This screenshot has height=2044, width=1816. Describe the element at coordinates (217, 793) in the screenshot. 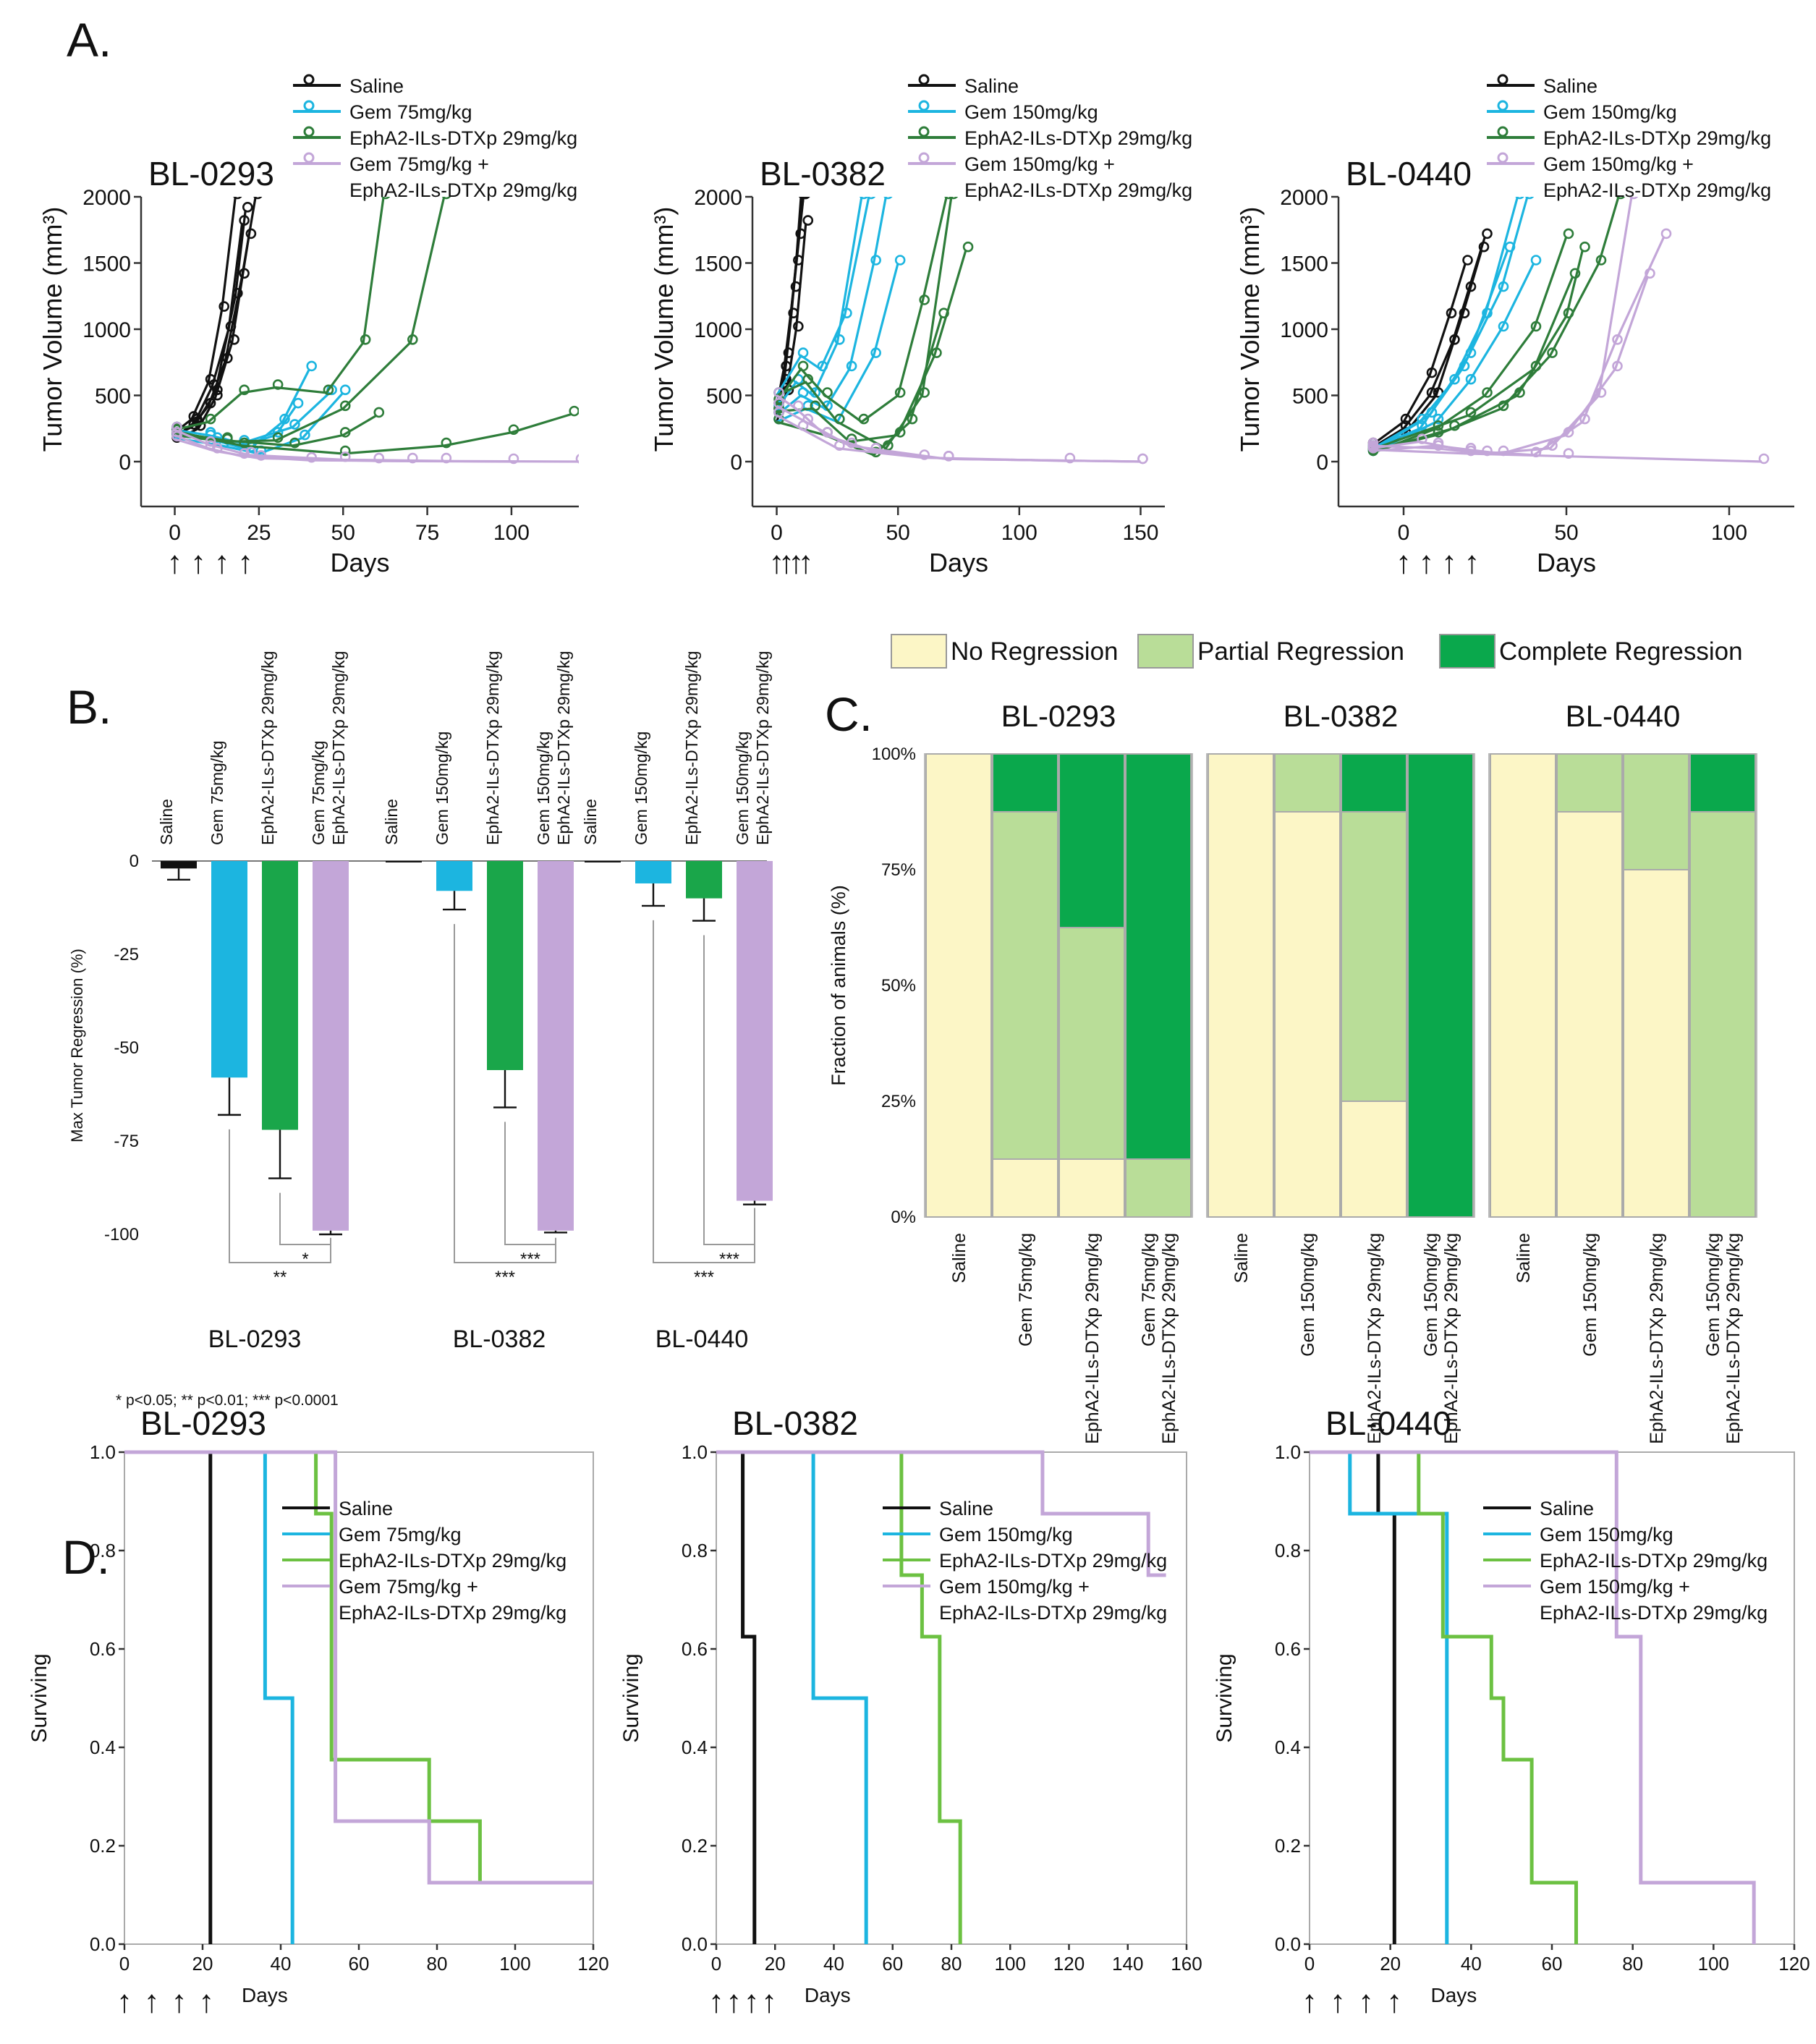

I see `bar-category-label: Gem 75mg/kg` at that location.